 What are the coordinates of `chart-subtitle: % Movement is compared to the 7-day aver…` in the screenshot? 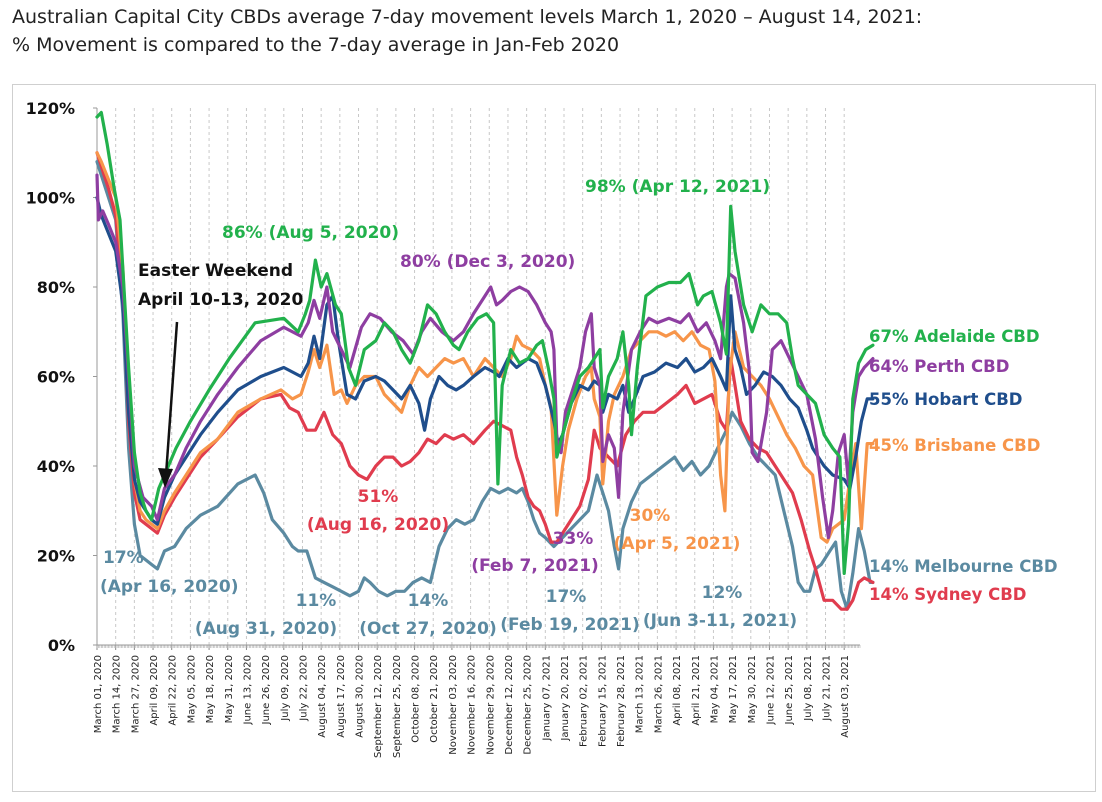 It's located at (316, 45).